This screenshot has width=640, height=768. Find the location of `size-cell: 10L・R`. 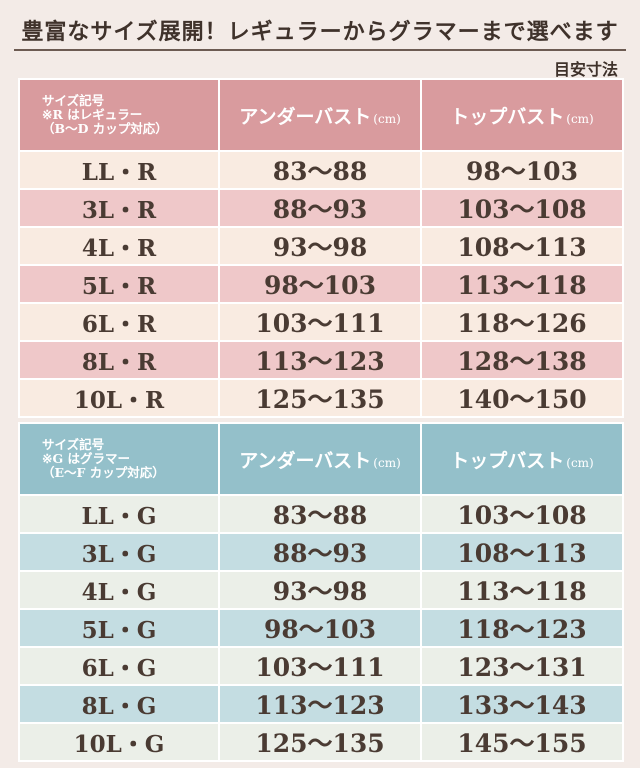

size-cell: 10L・R is located at coordinates (119, 398).